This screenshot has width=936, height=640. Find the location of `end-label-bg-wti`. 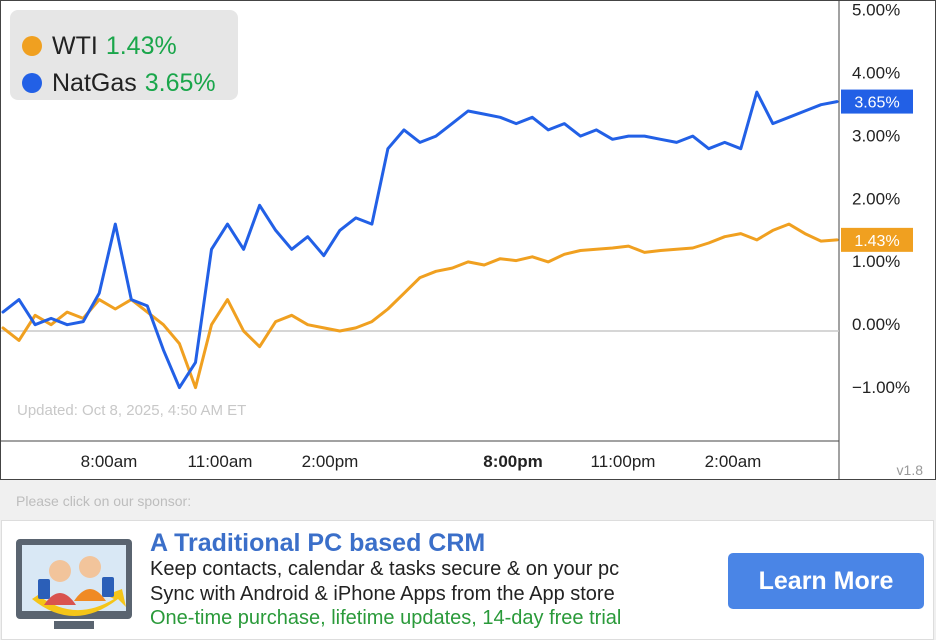

end-label-bg-wti is located at coordinates (877, 239).